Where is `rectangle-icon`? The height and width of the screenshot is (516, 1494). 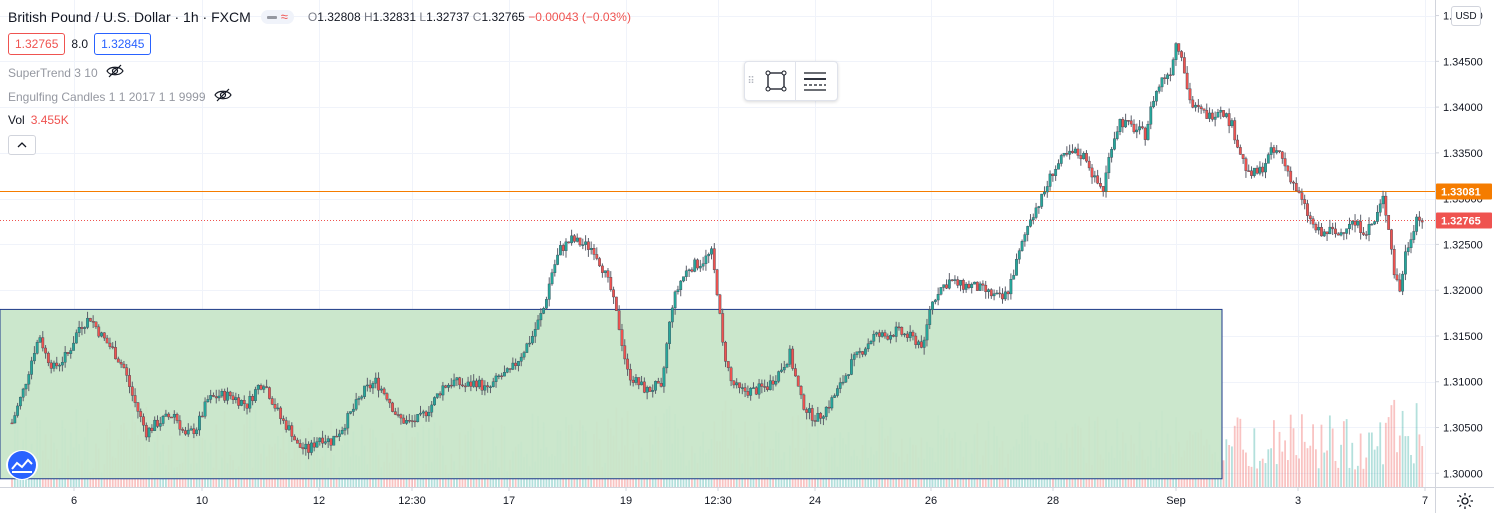 rectangle-icon is located at coordinates (776, 81).